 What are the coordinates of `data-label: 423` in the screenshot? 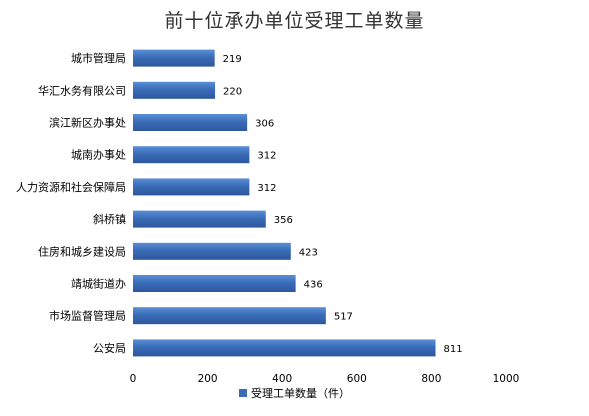 It's located at (308, 252).